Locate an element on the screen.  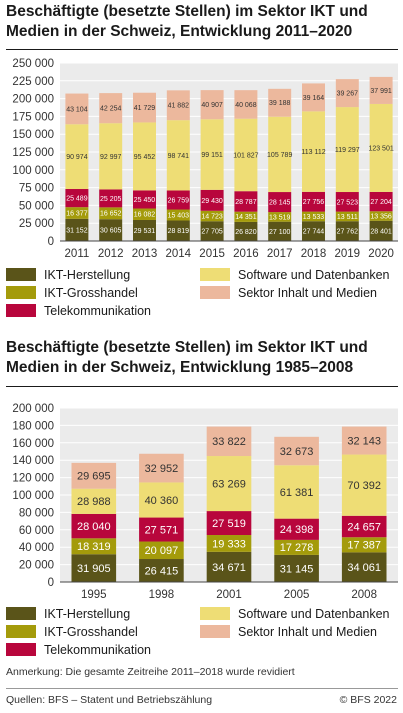
data-label: 27 204 is located at coordinates (381, 202).